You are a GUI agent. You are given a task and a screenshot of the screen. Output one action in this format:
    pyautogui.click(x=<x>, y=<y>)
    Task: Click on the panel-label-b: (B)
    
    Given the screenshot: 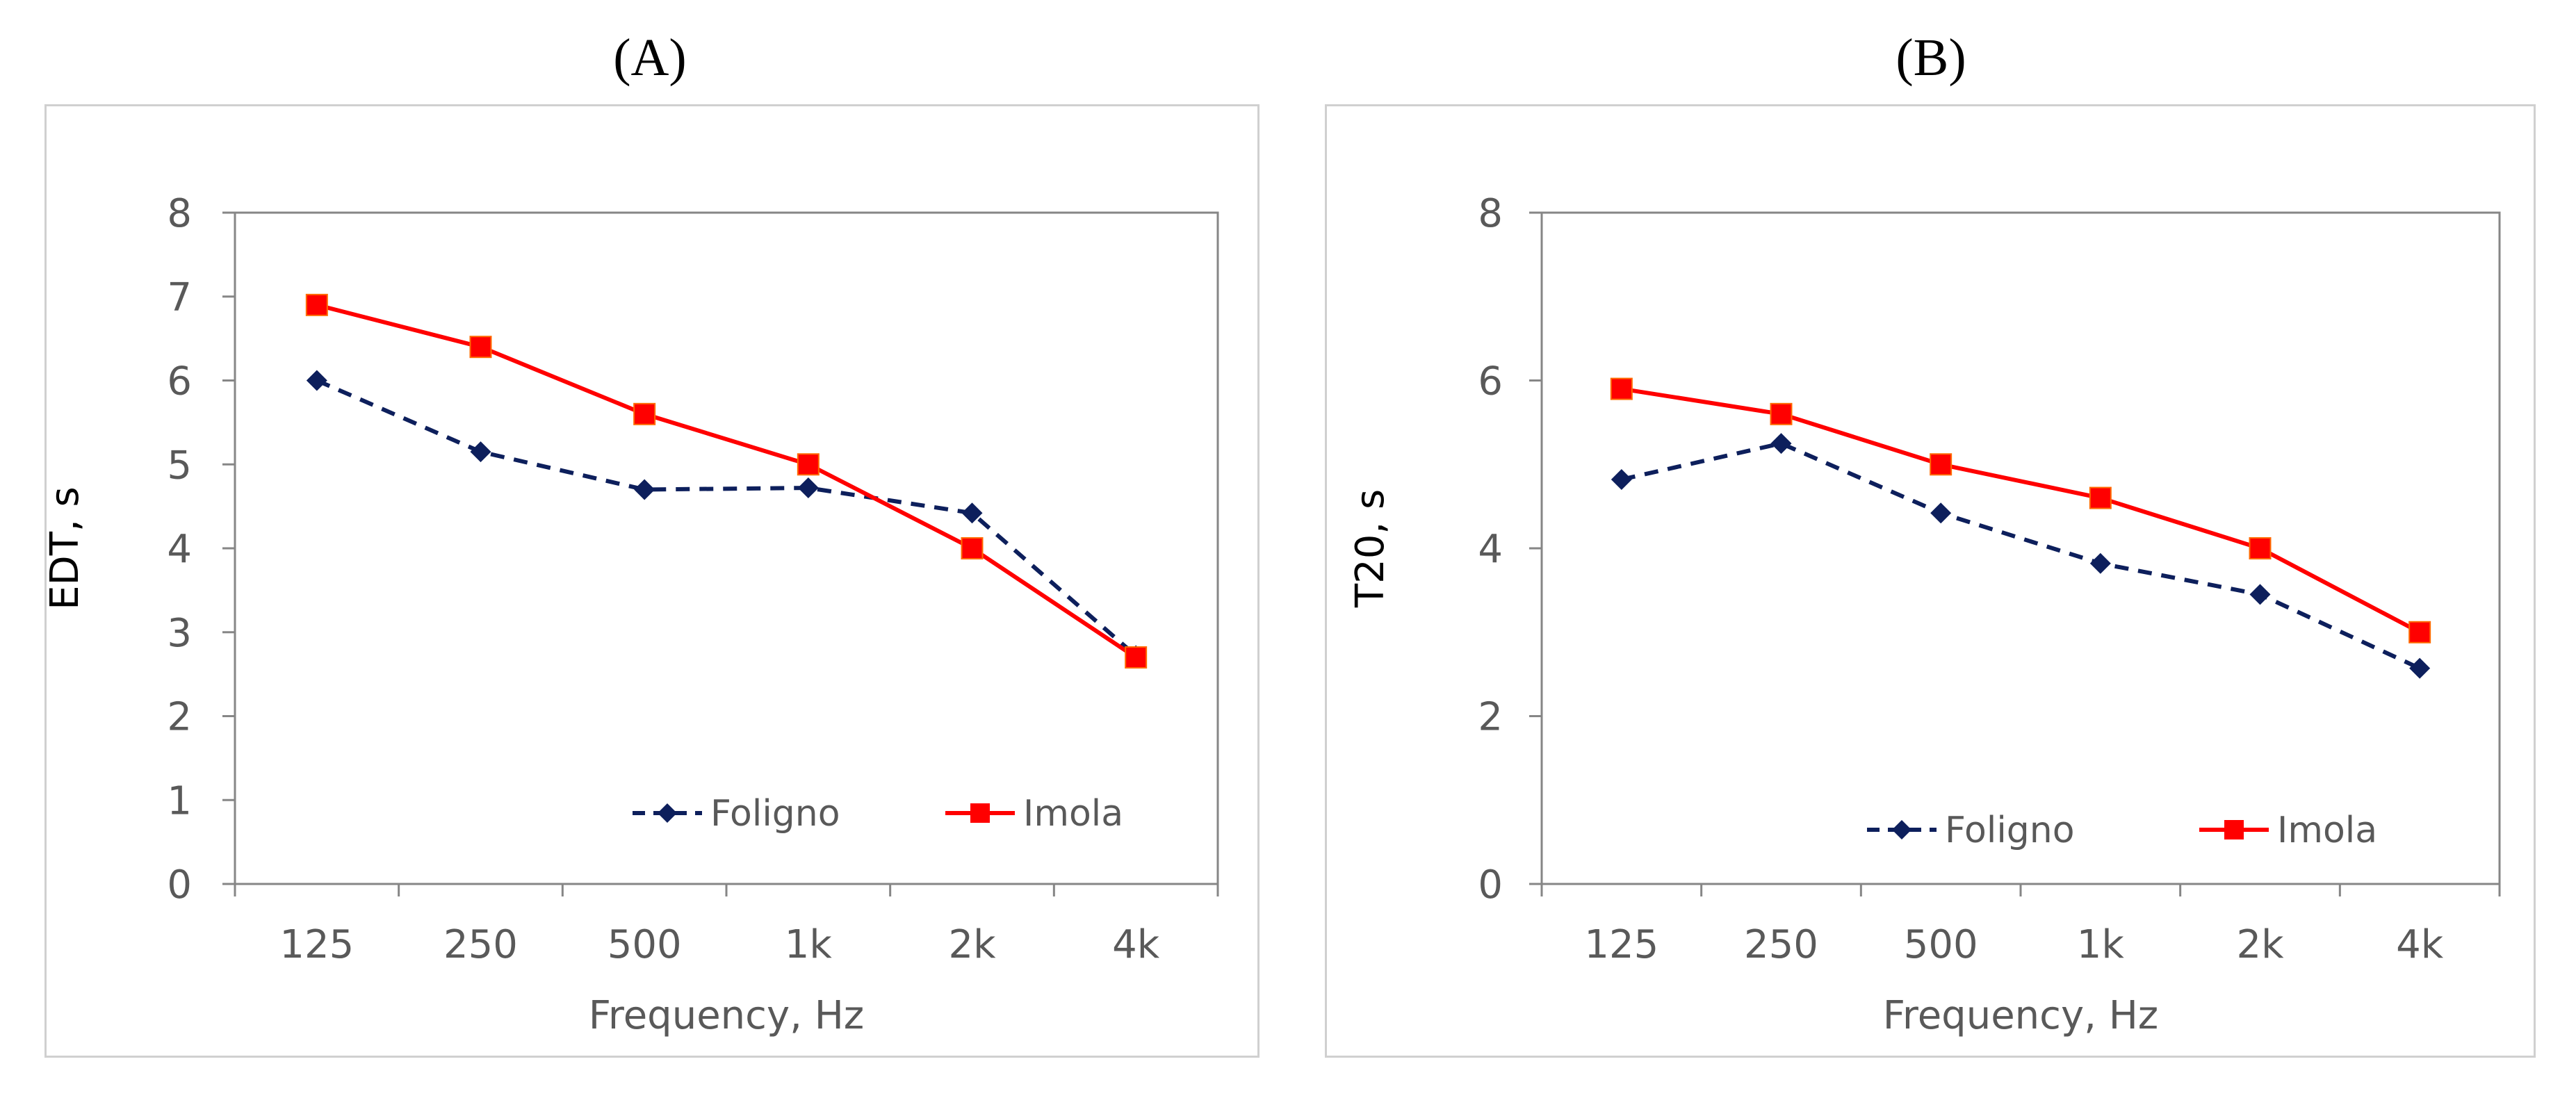 What is the action you would take?
    pyautogui.click(x=1931, y=57)
    